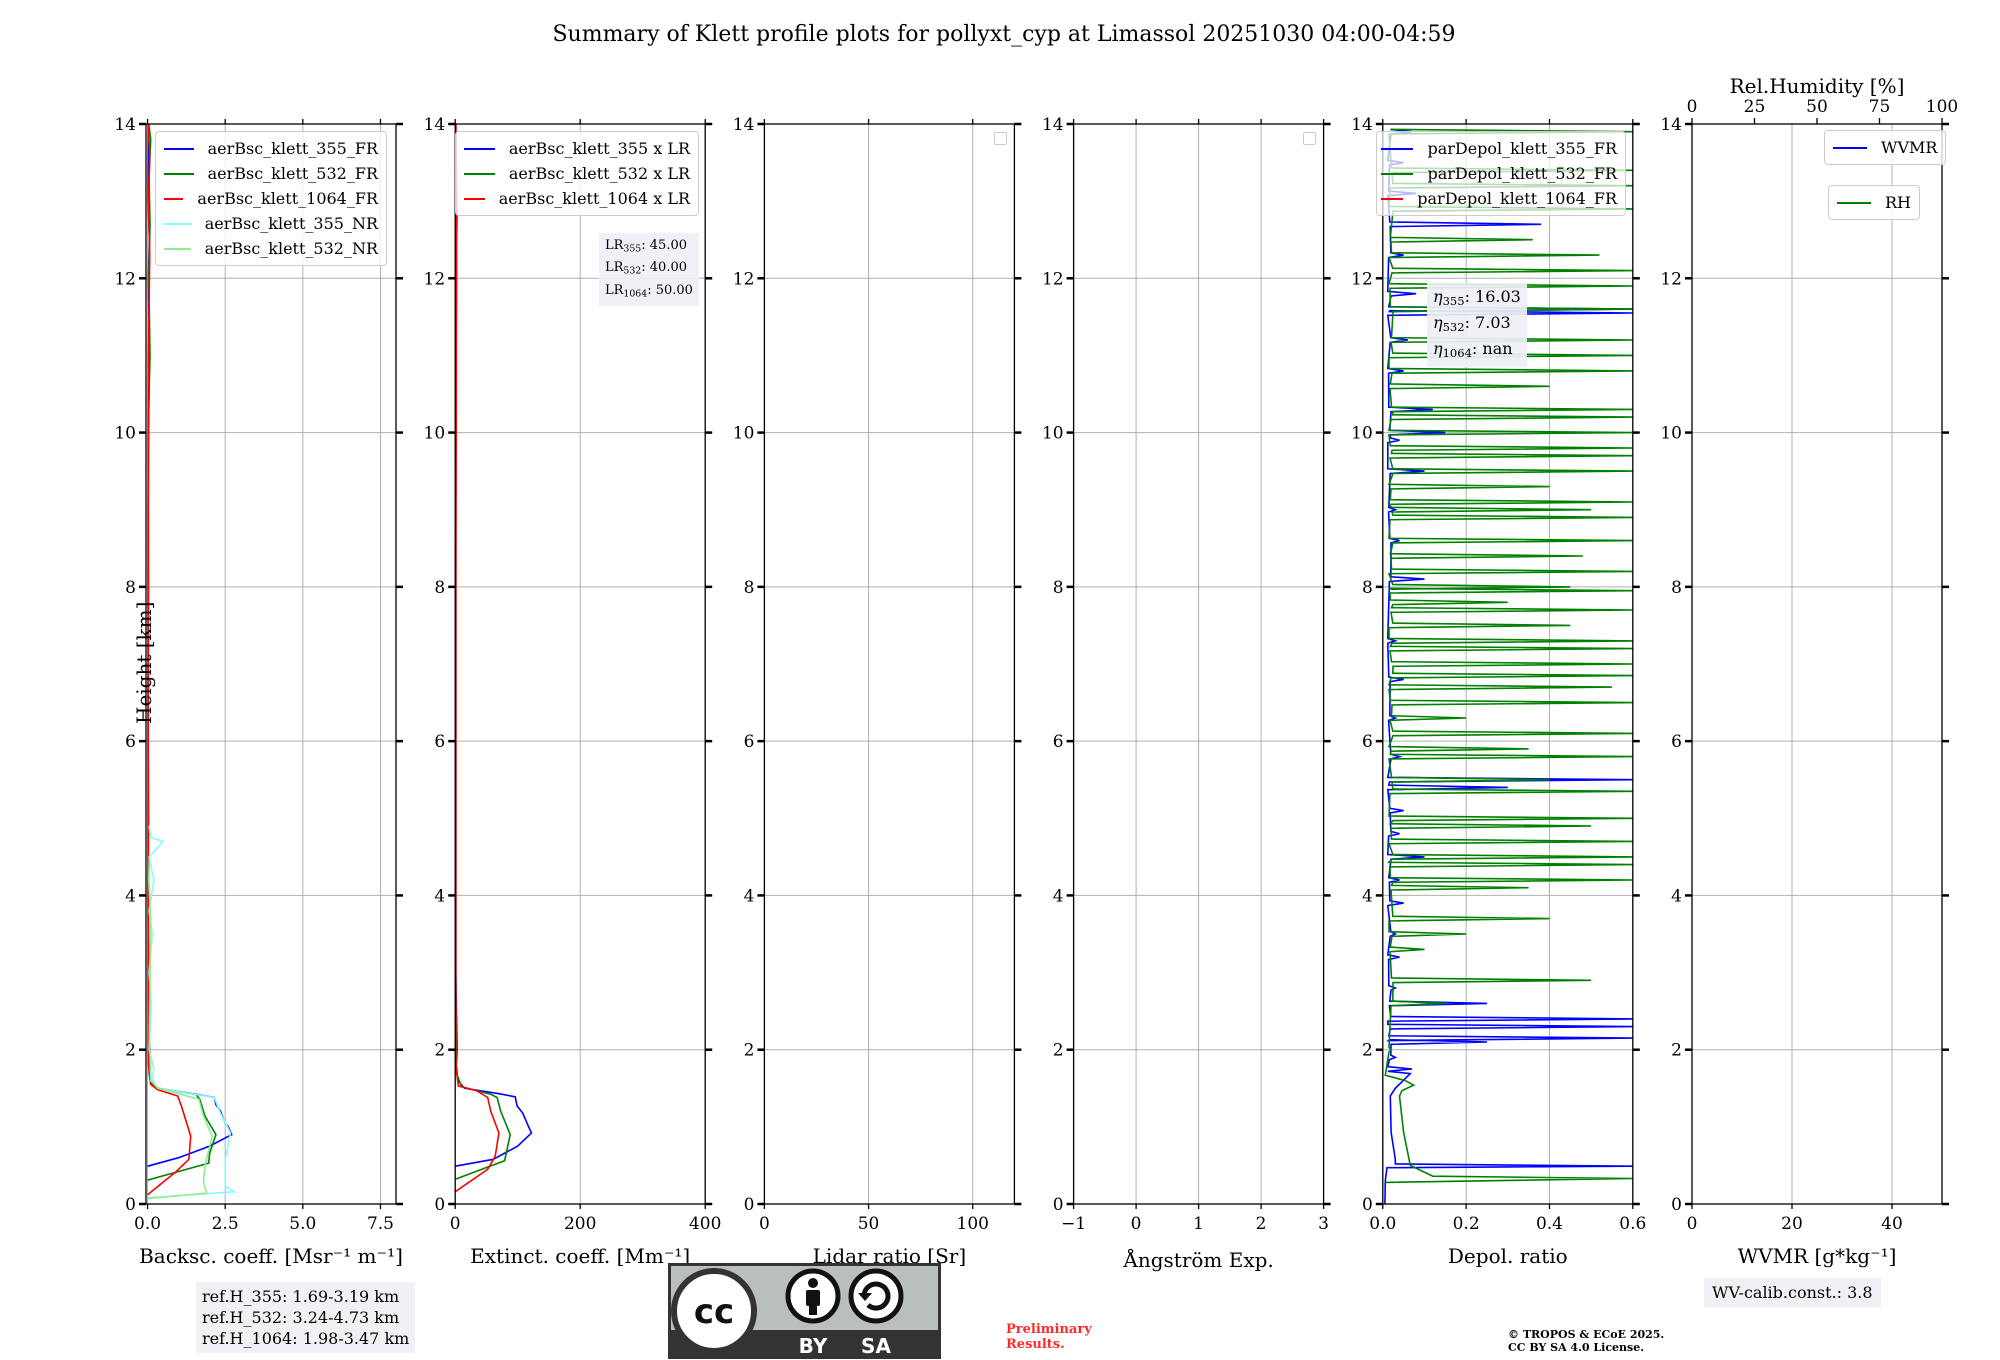  Describe the element at coordinates (1942, 107) in the screenshot. I see `top-x-tick-label: 100` at that location.